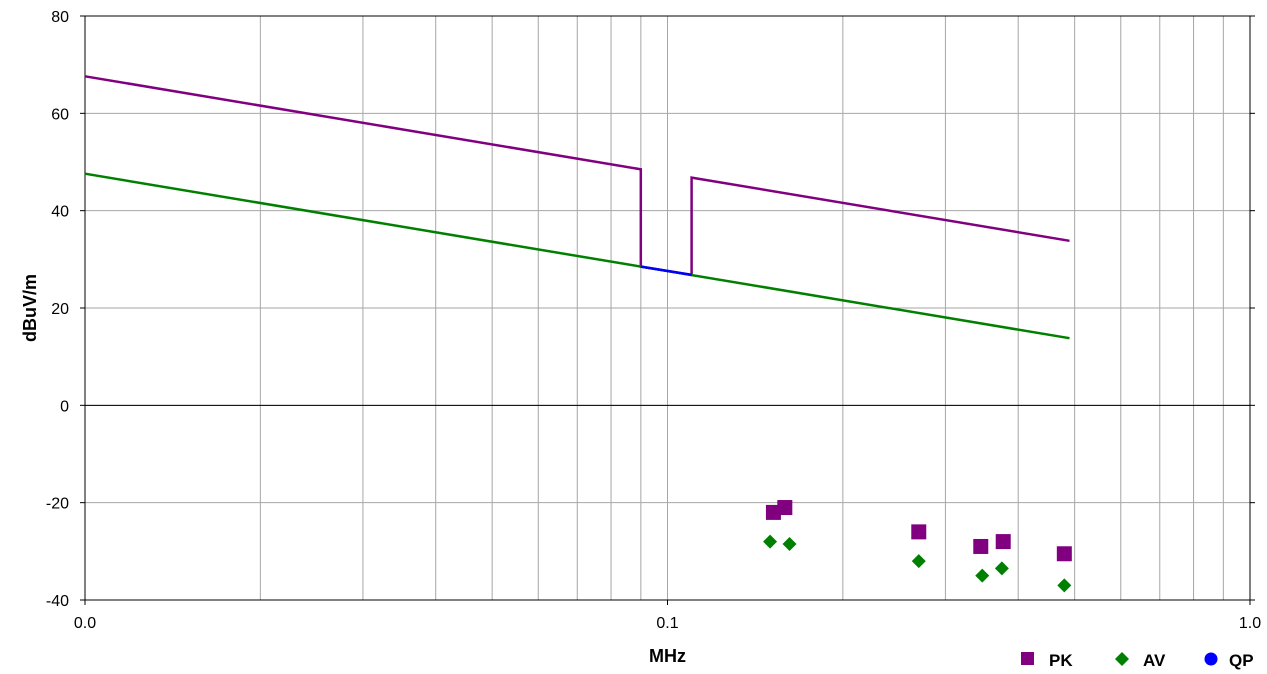  What do you see at coordinates (667, 656) in the screenshot?
I see `x-axis-title: MHz` at bounding box center [667, 656].